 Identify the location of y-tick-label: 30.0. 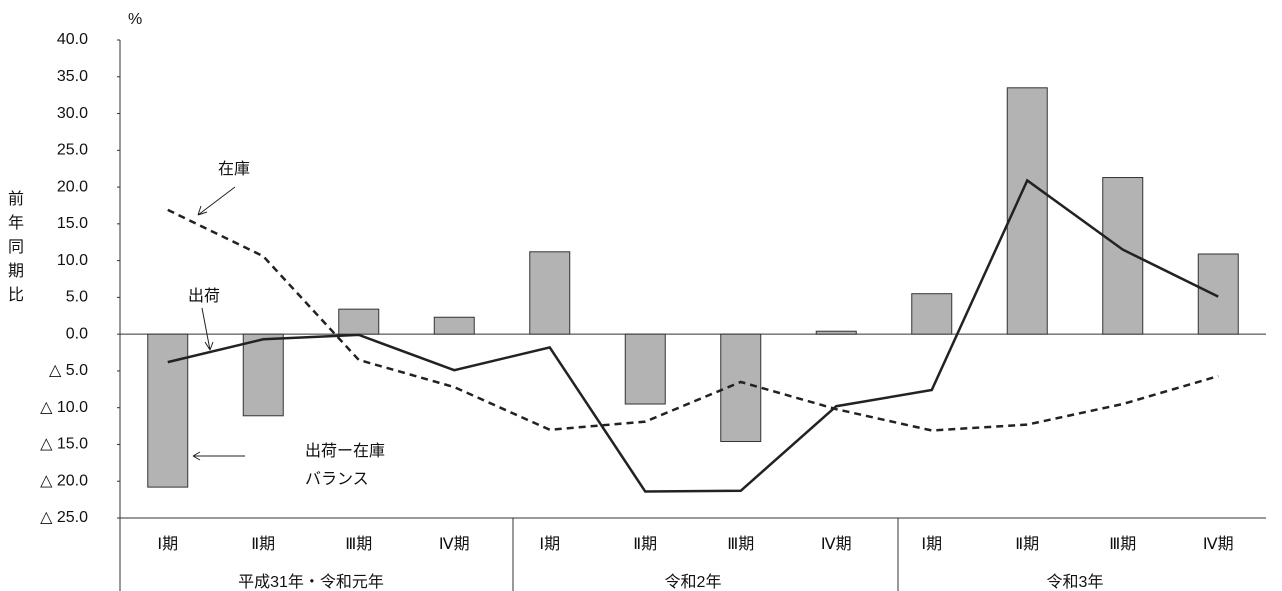
(72, 113).